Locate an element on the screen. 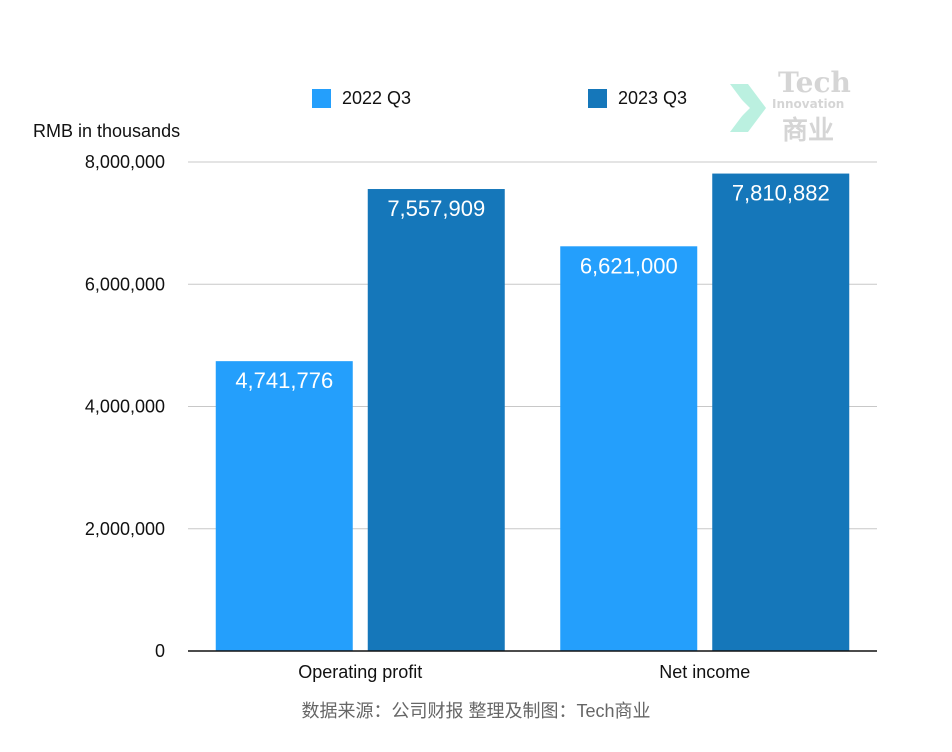 This screenshot has width=952, height=752. watermark-line3: 商业 is located at coordinates (808, 131).